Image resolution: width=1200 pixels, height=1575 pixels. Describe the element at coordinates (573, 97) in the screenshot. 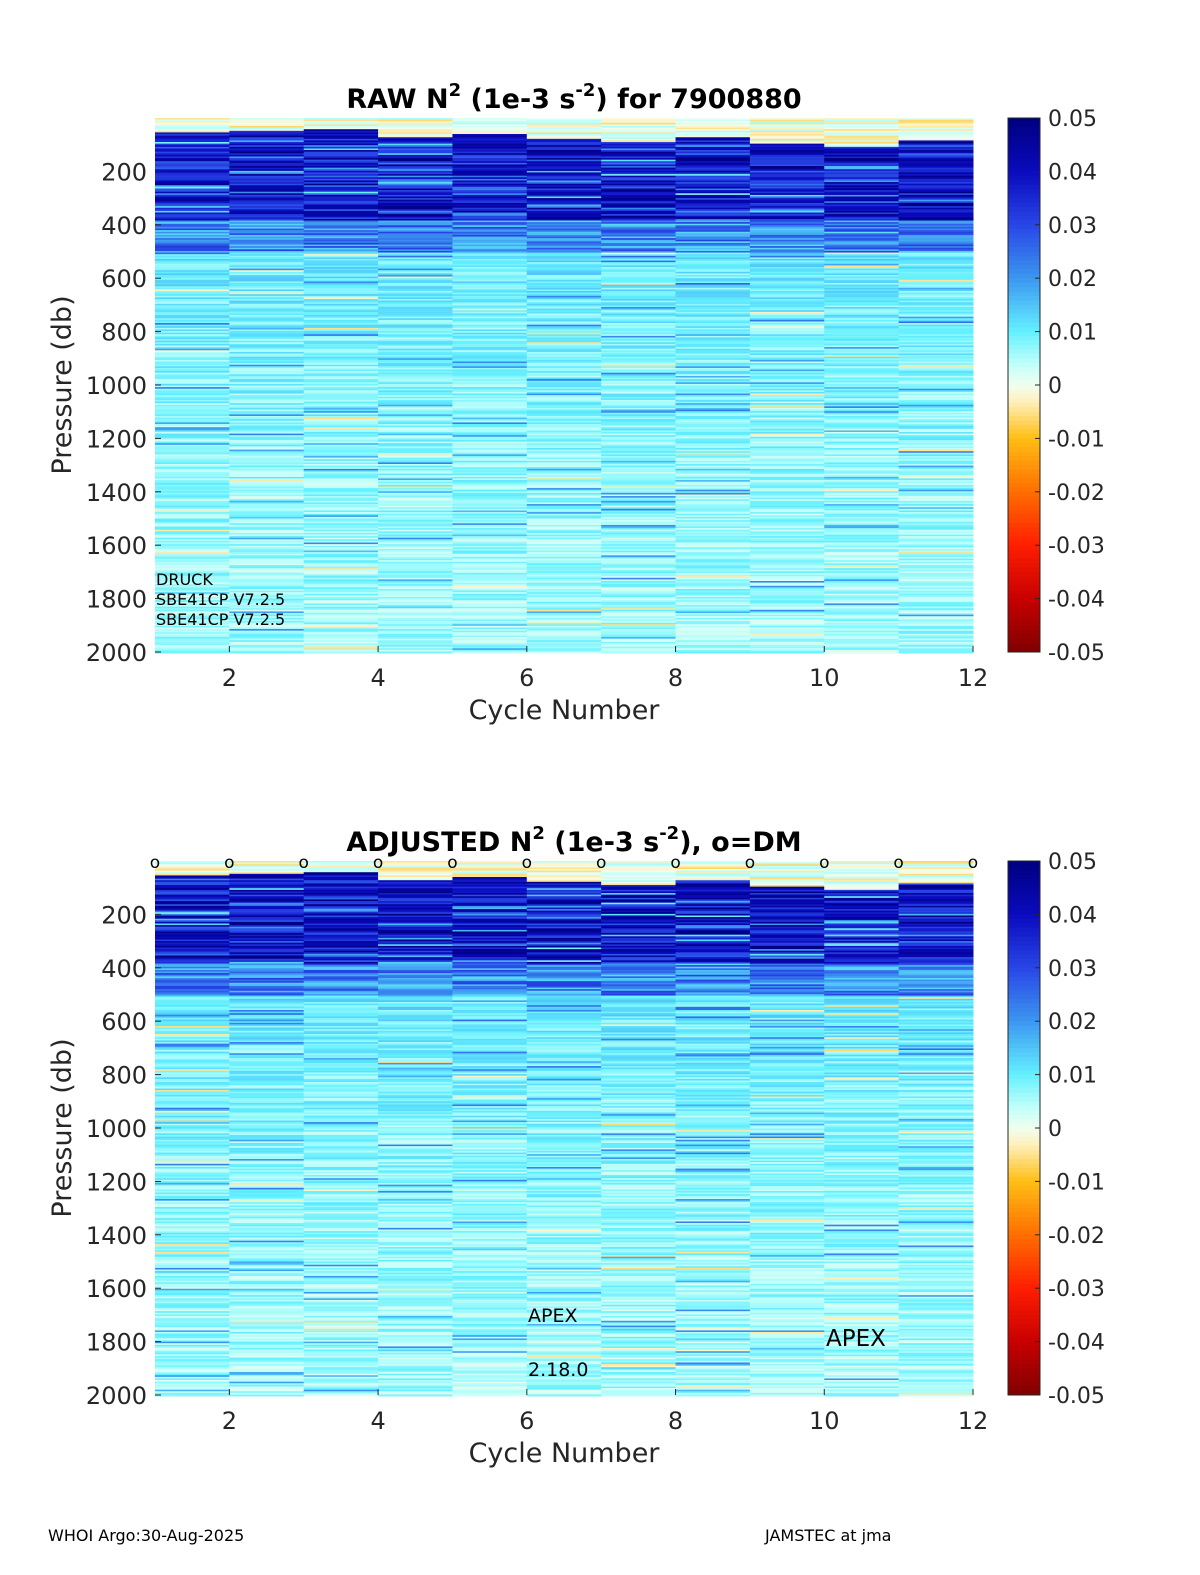

I see `chart-title: RAW N2 (1e-3 s-2) for 7900880` at that location.